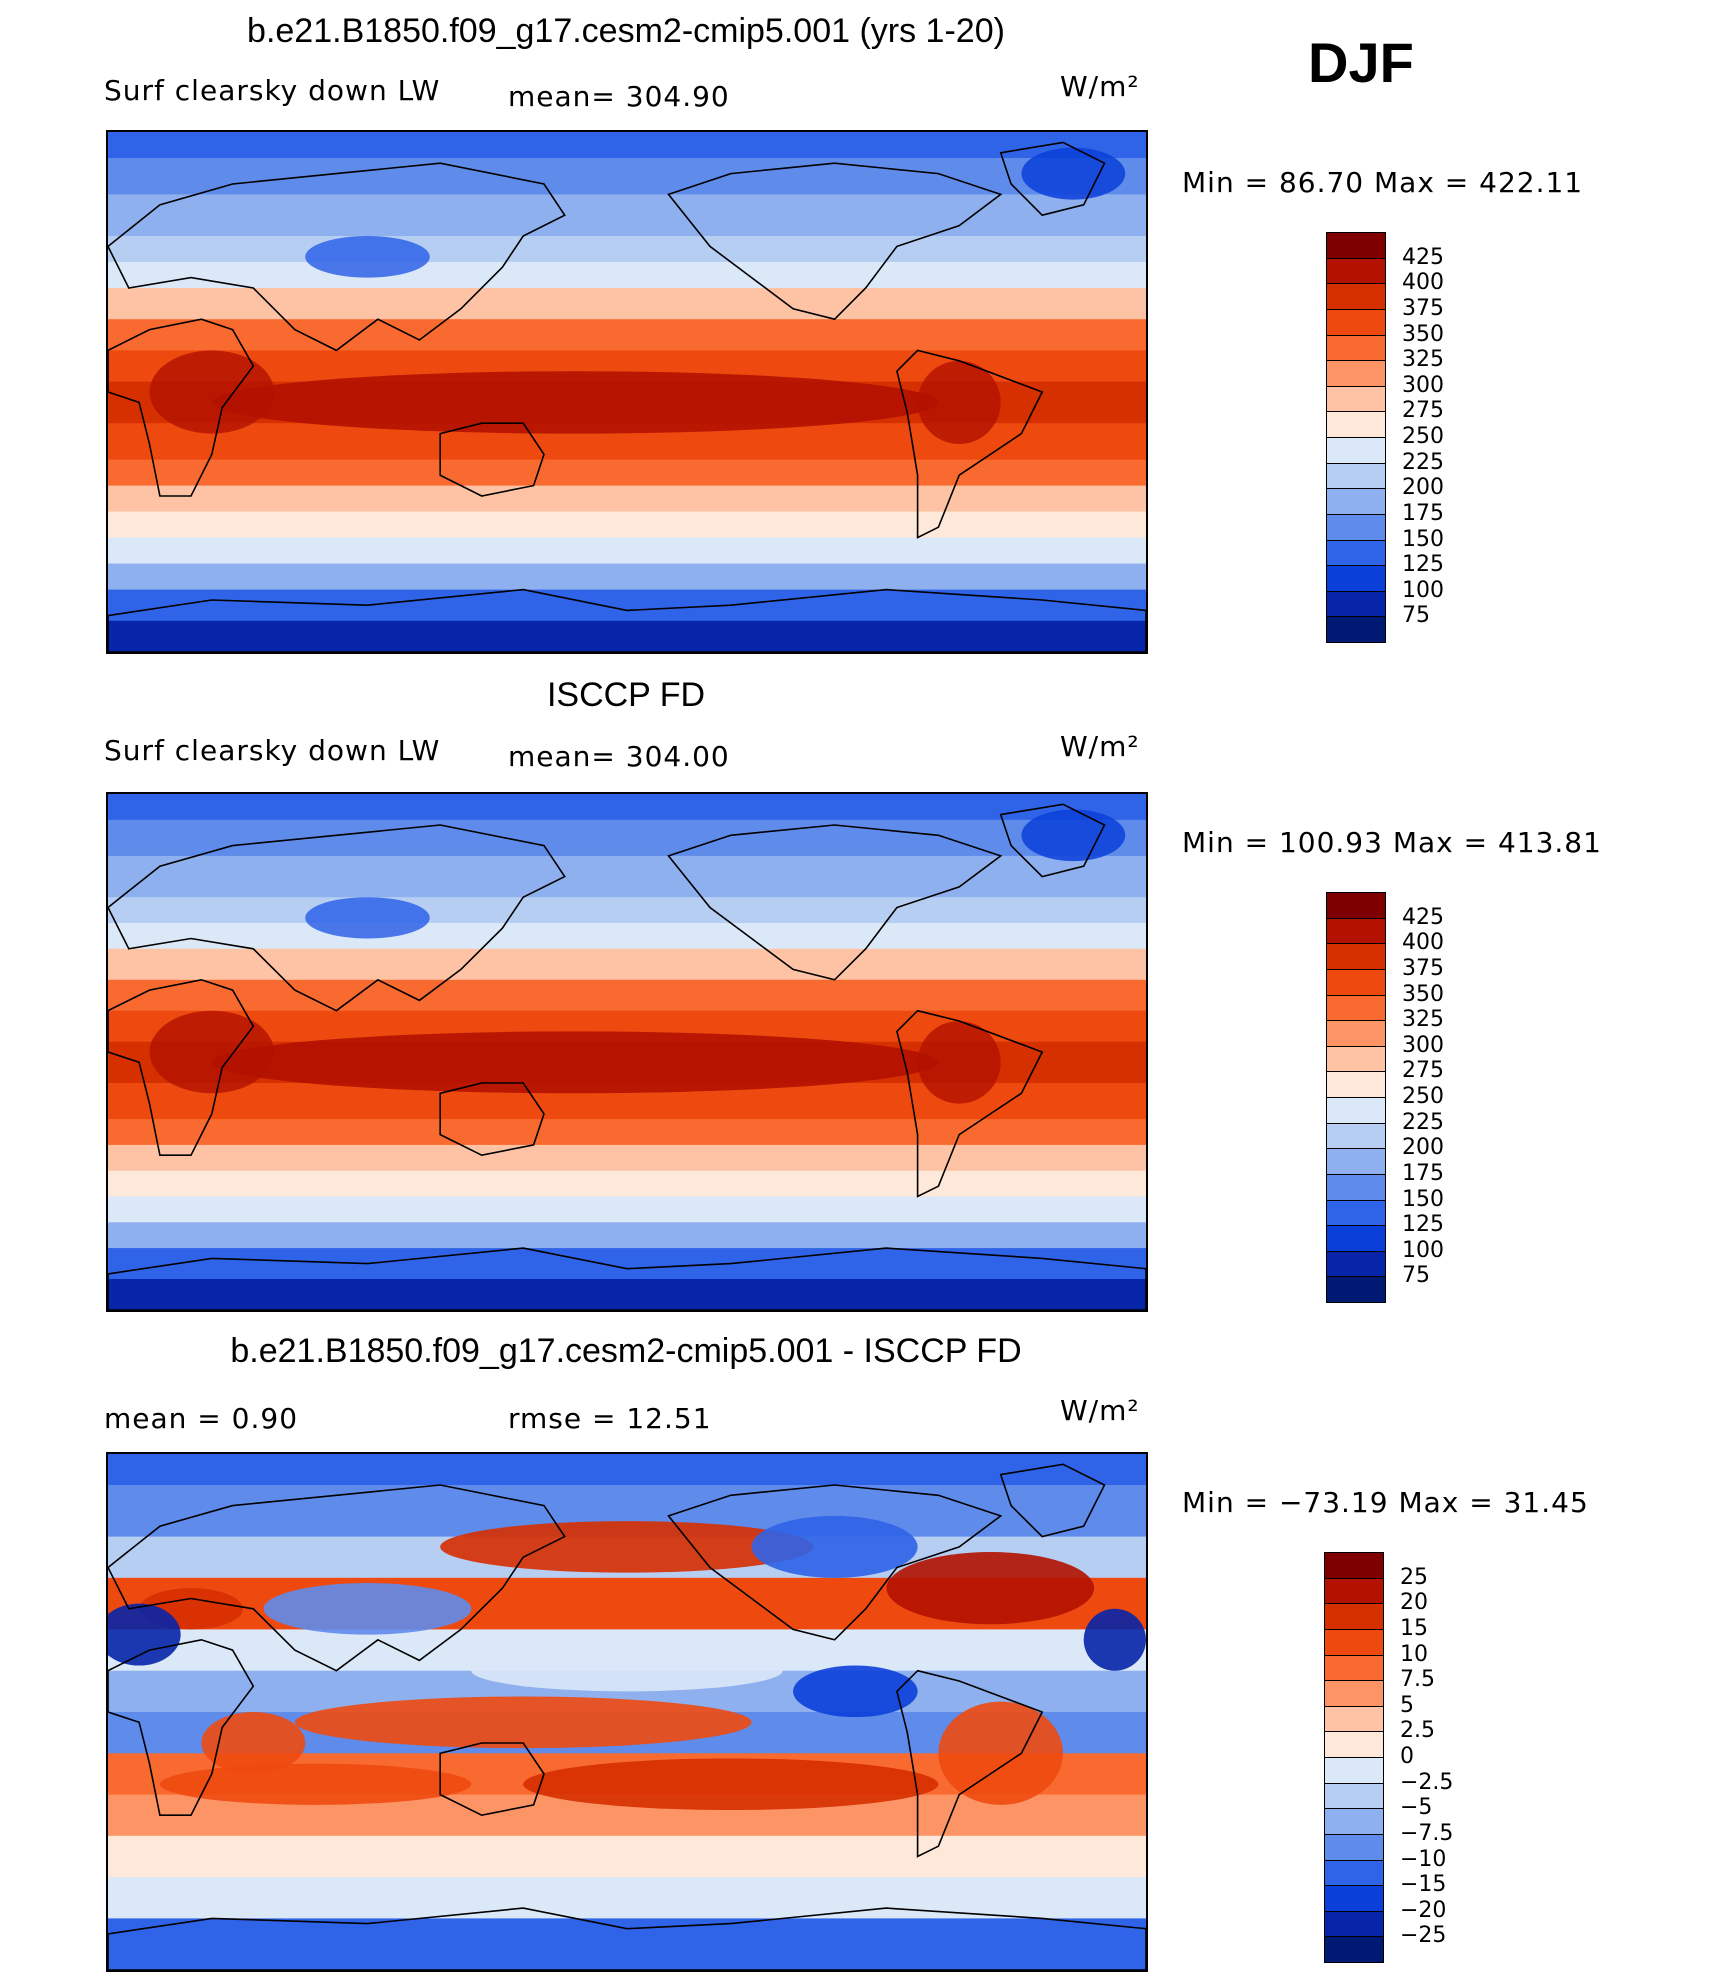 The image size is (1710, 1978). Describe the element at coordinates (1416, 1808) in the screenshot. I see `colorbar-tick-label: −5` at that location.